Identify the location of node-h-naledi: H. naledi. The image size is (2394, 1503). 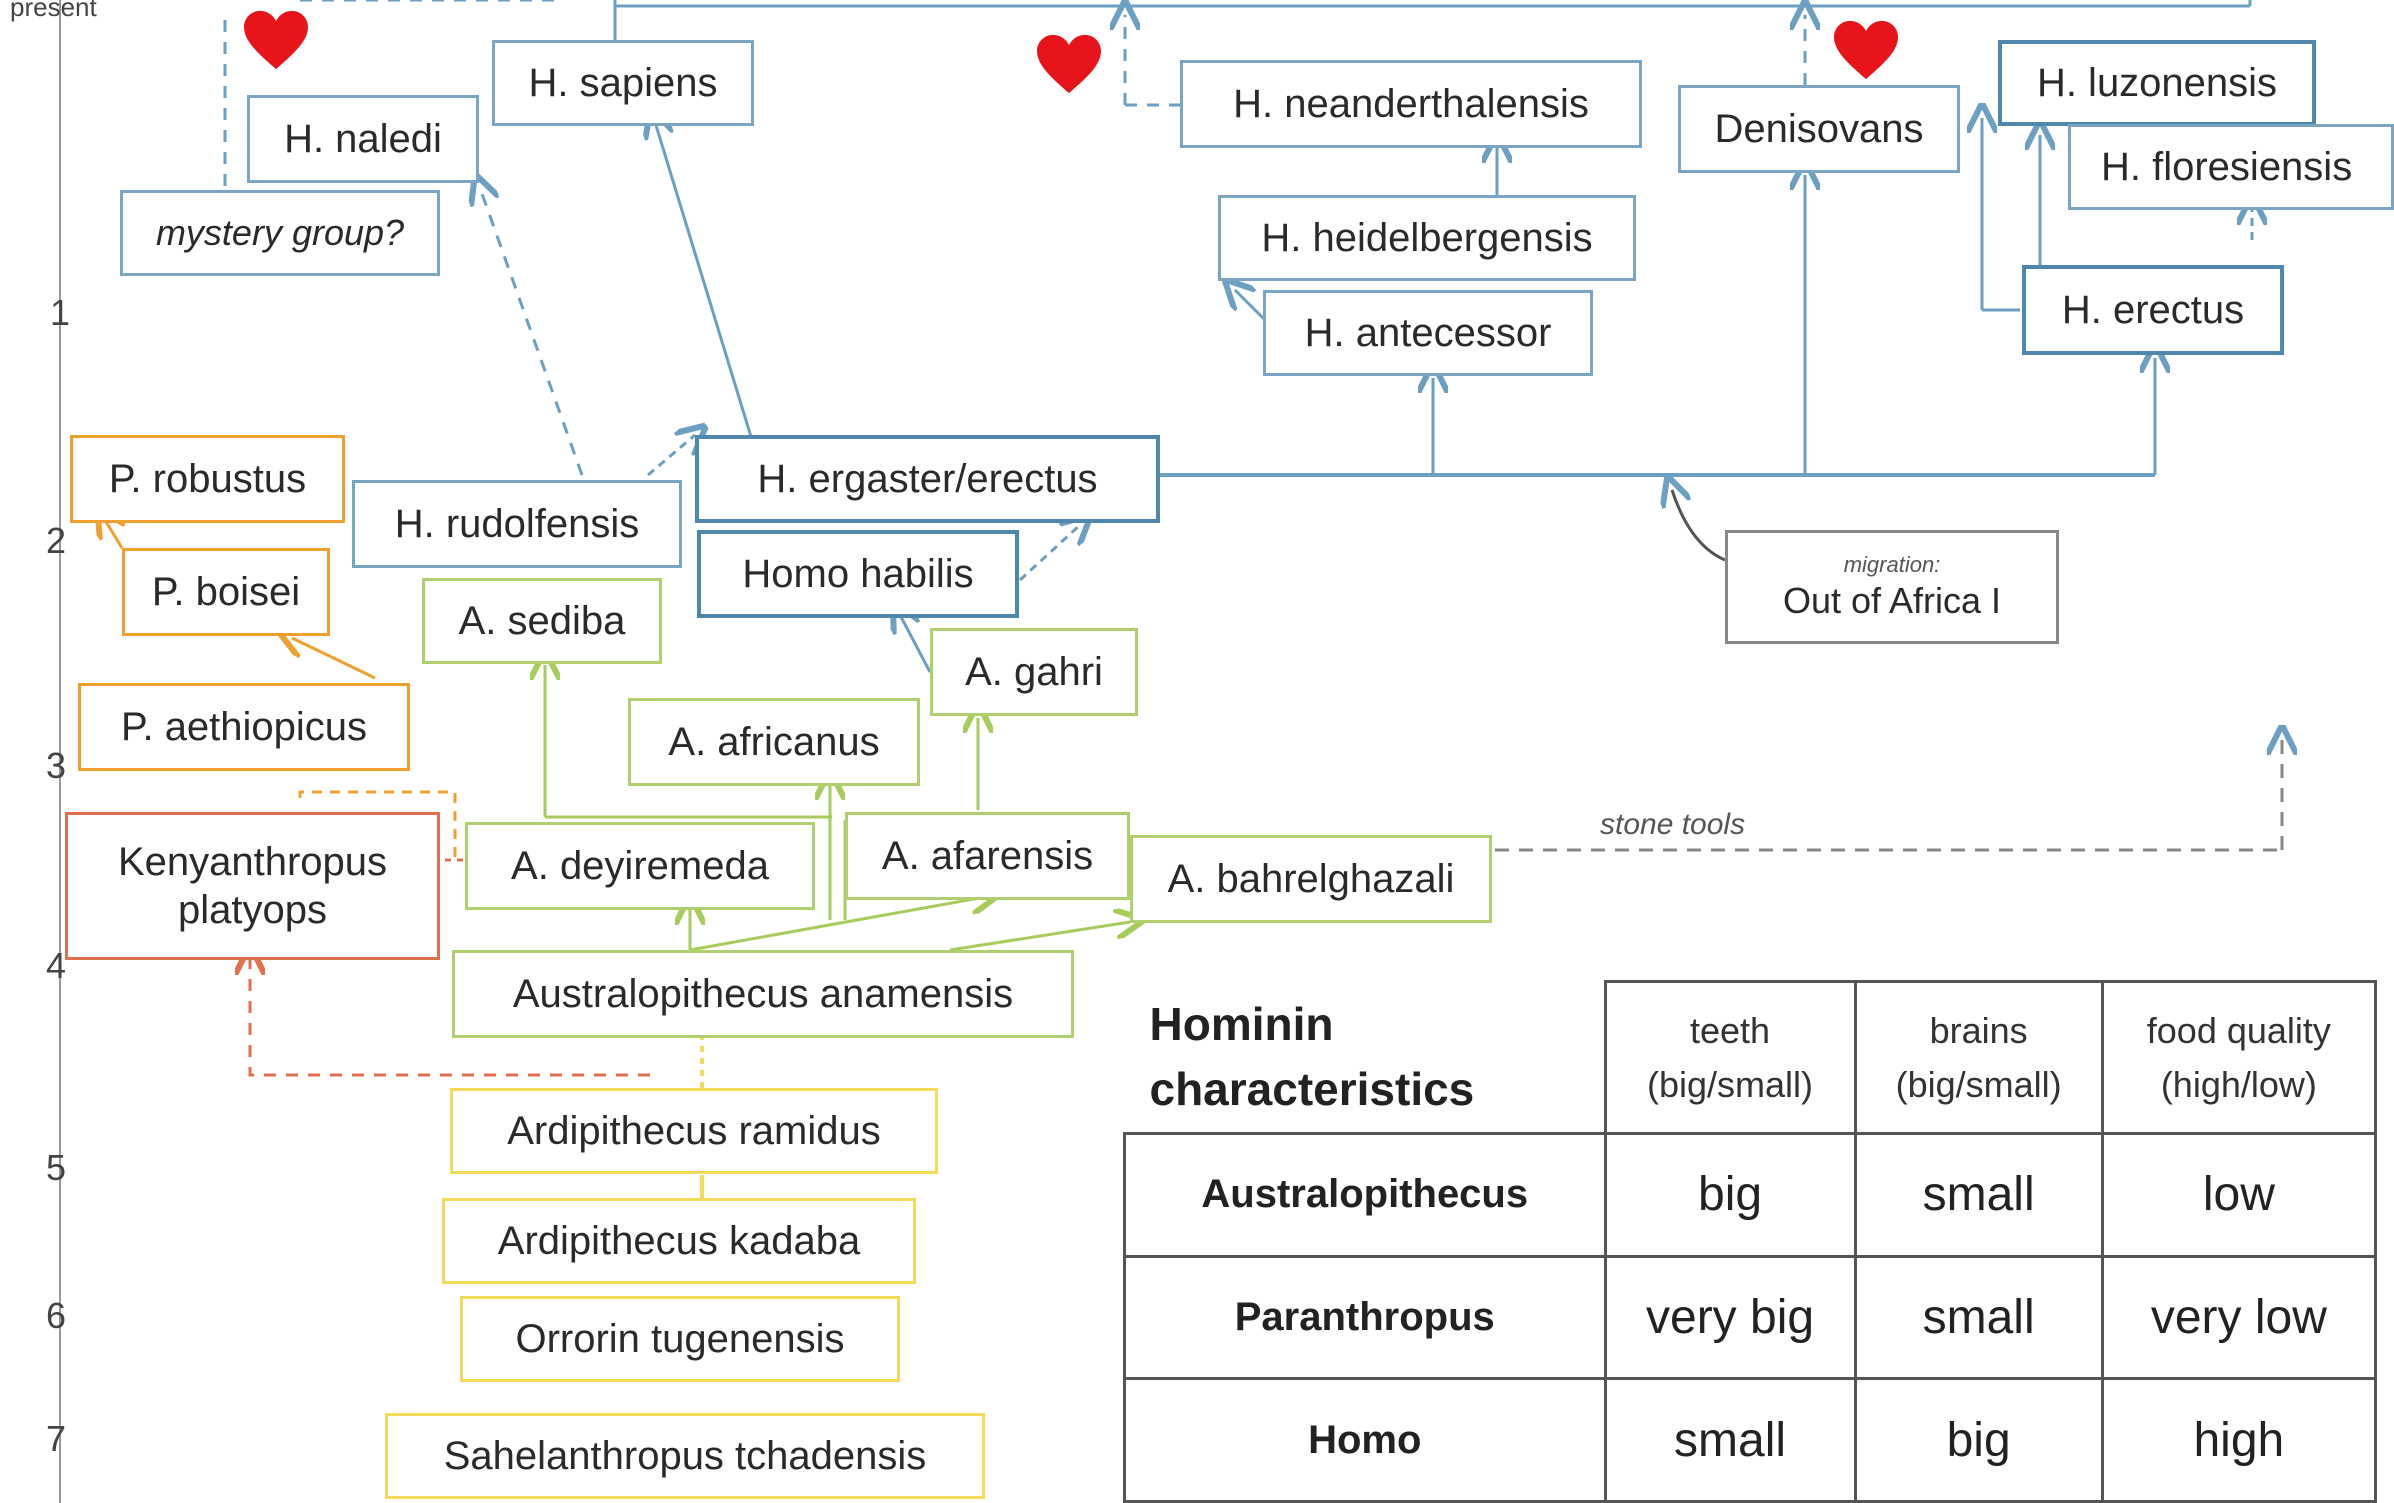
(363, 139).